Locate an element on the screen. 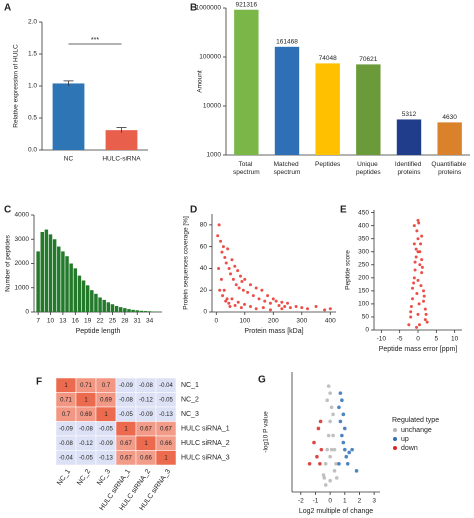 The image size is (474, 518). x-tick-label: 28 is located at coordinates (125, 321).